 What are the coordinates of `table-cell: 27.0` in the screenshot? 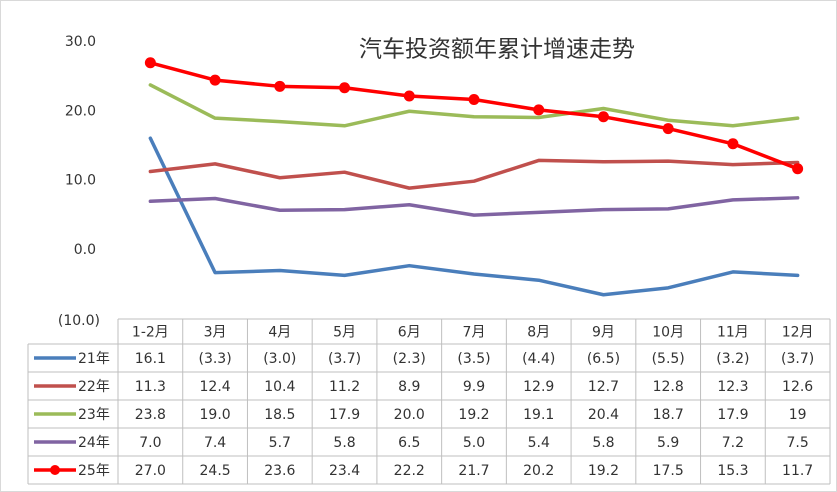 It's located at (150, 471).